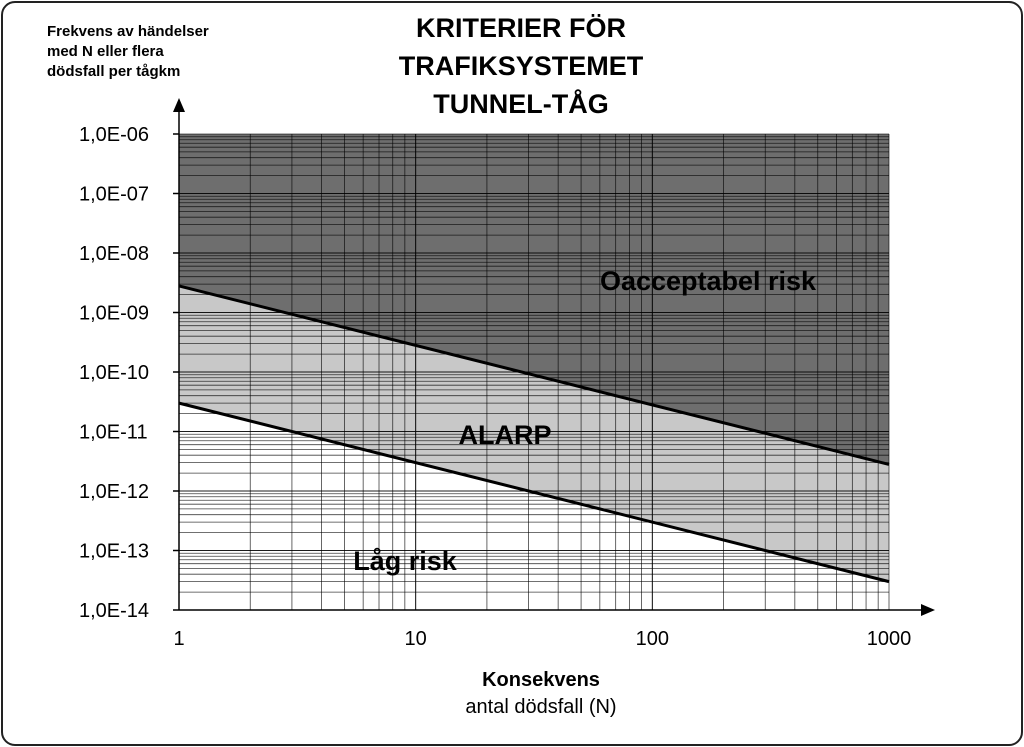 The height and width of the screenshot is (747, 1024). I want to click on y-tick-label: 1,0E-08, so click(114, 254).